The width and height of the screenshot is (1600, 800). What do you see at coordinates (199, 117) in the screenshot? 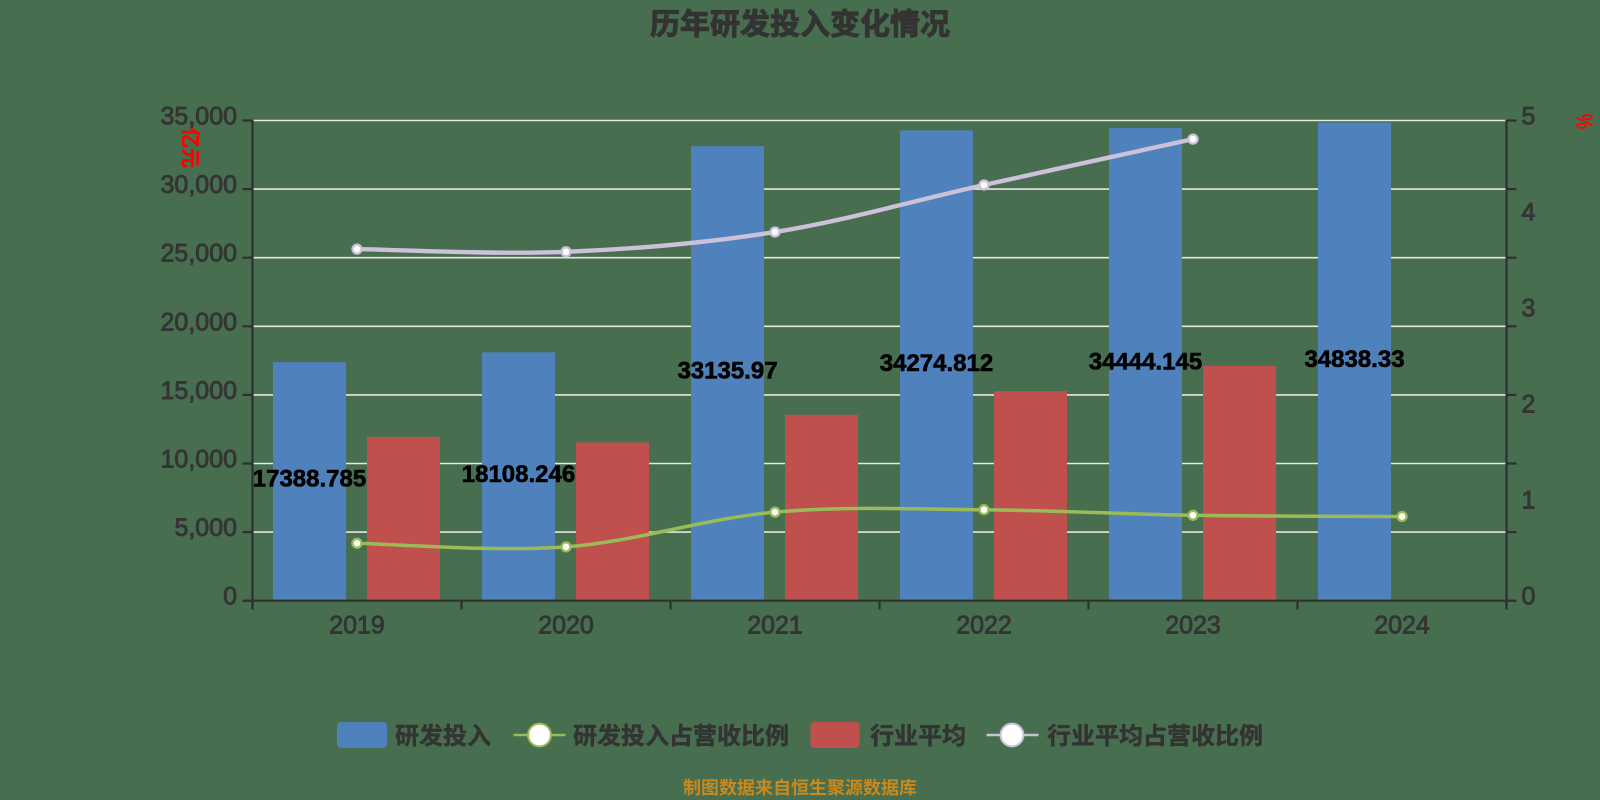
I see `svg-text: 35,000` at bounding box center [199, 117].